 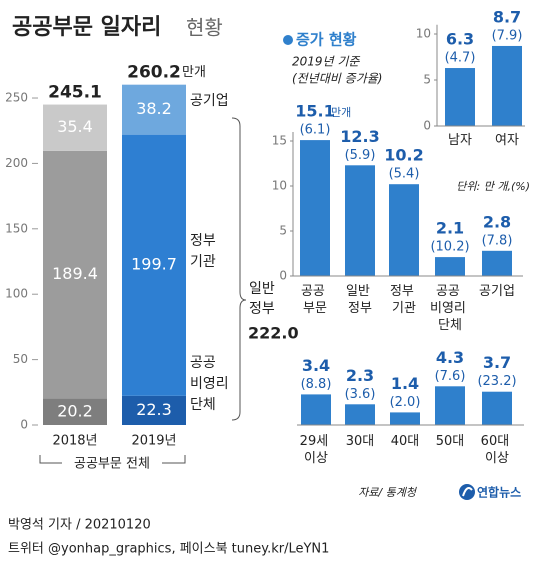 I want to click on group-bracket, so click(x=112, y=459).